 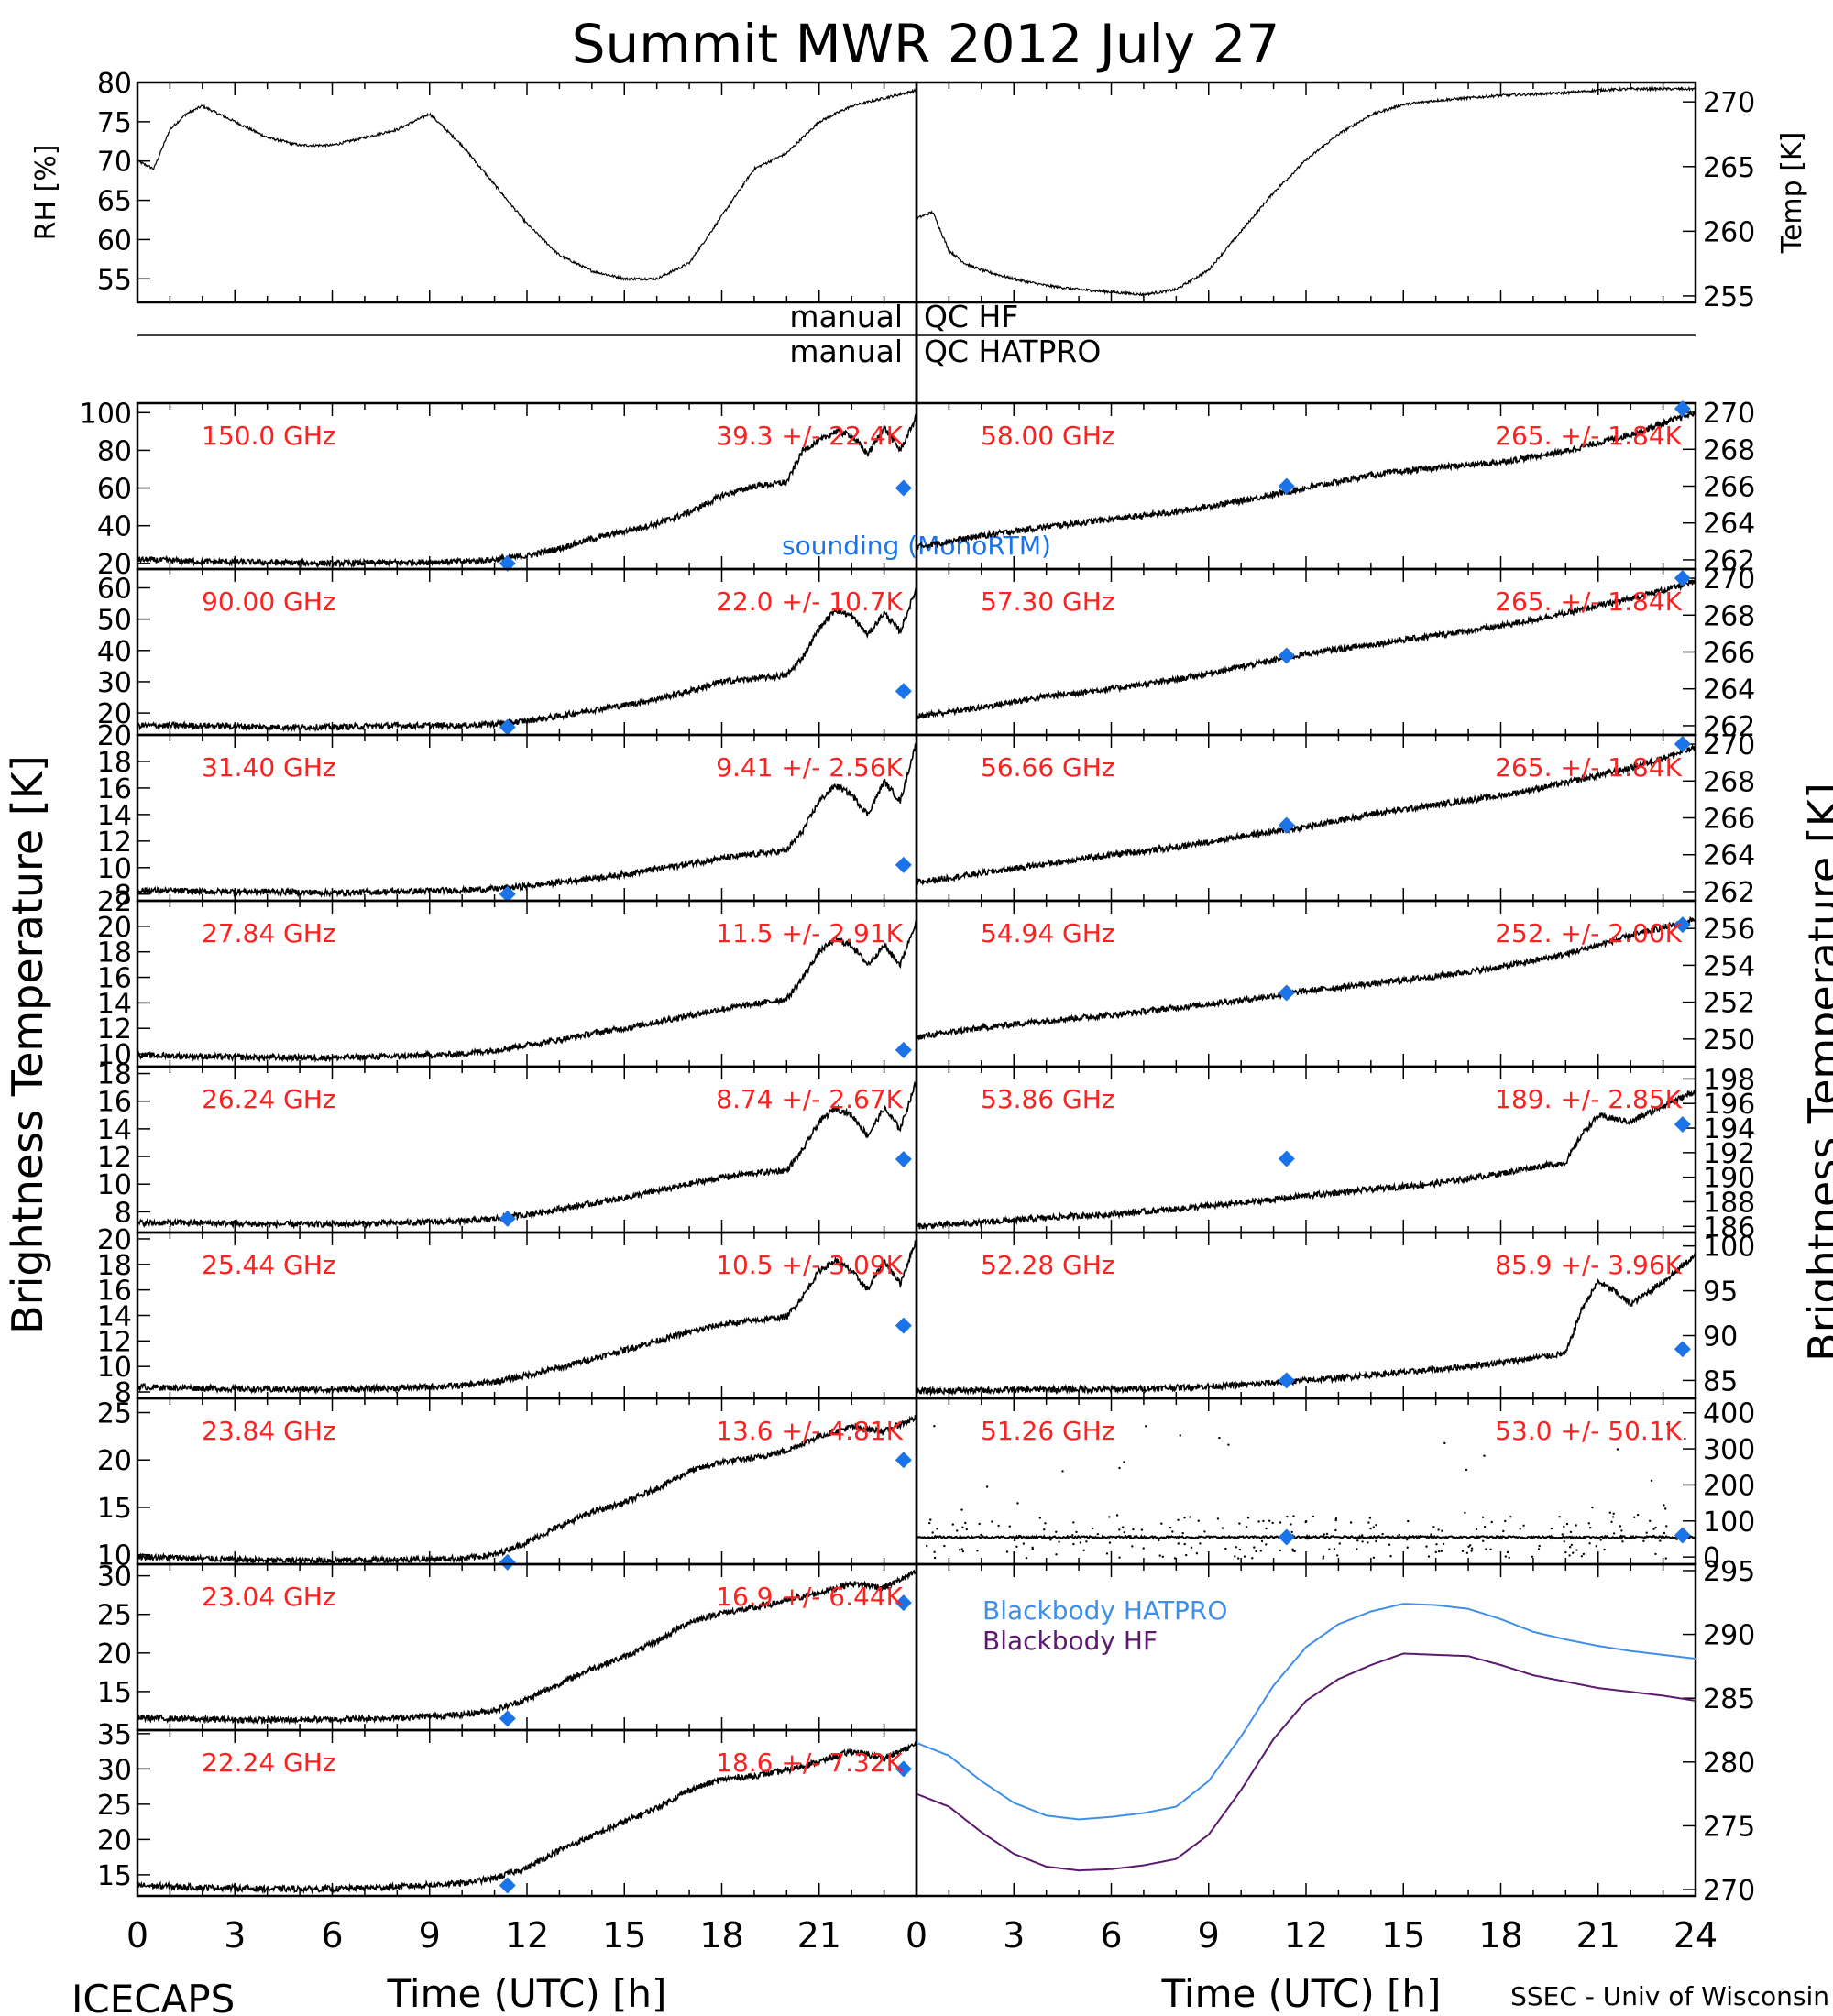 I want to click on channel-stats: 18.6 +/- 7.32K, so click(x=809, y=1763).